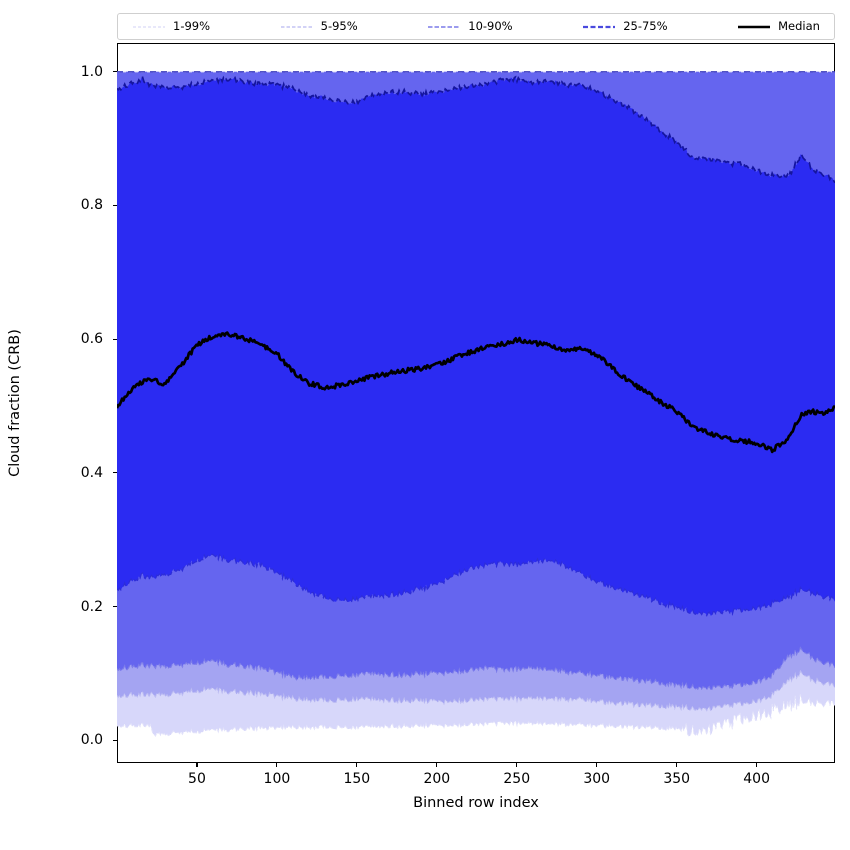 The width and height of the screenshot is (850, 850). Describe the element at coordinates (277, 779) in the screenshot. I see `x-tick-label: 100` at that location.